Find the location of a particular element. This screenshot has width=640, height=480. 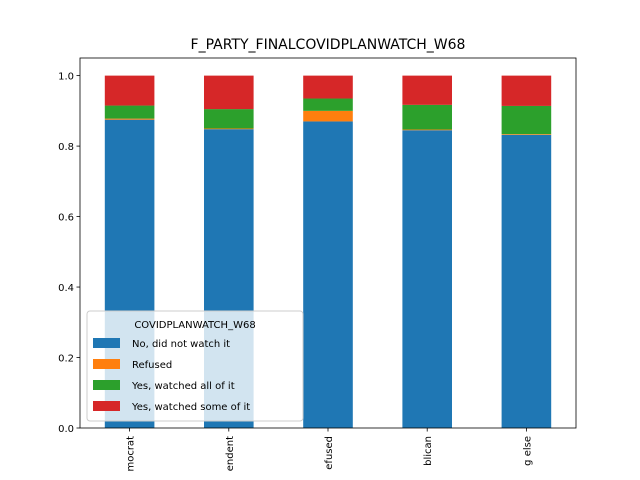

x-tick-label: g else is located at coordinates (527, 451).